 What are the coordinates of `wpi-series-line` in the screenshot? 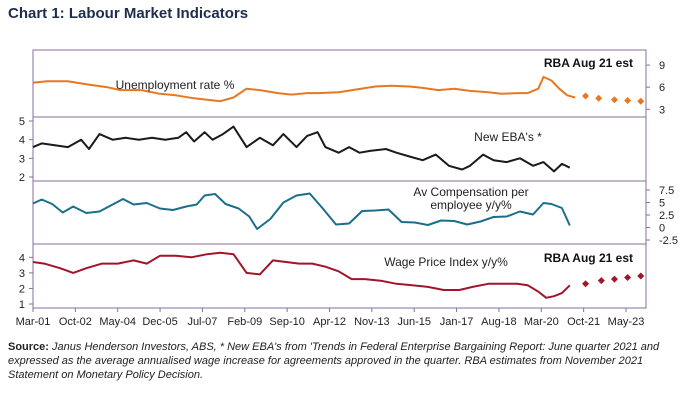 It's located at (301, 275).